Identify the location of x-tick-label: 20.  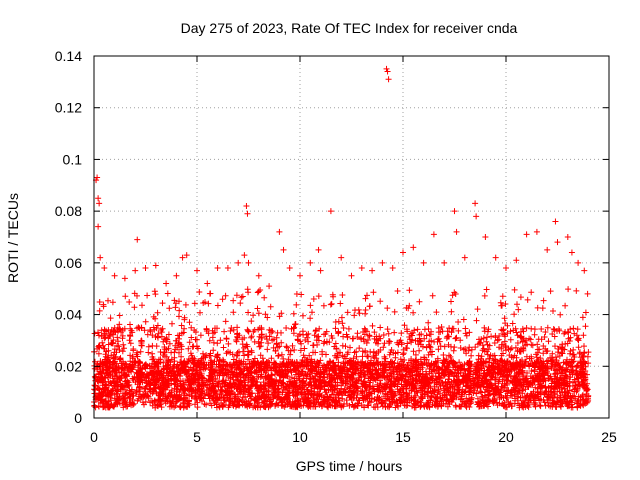
(506, 437).